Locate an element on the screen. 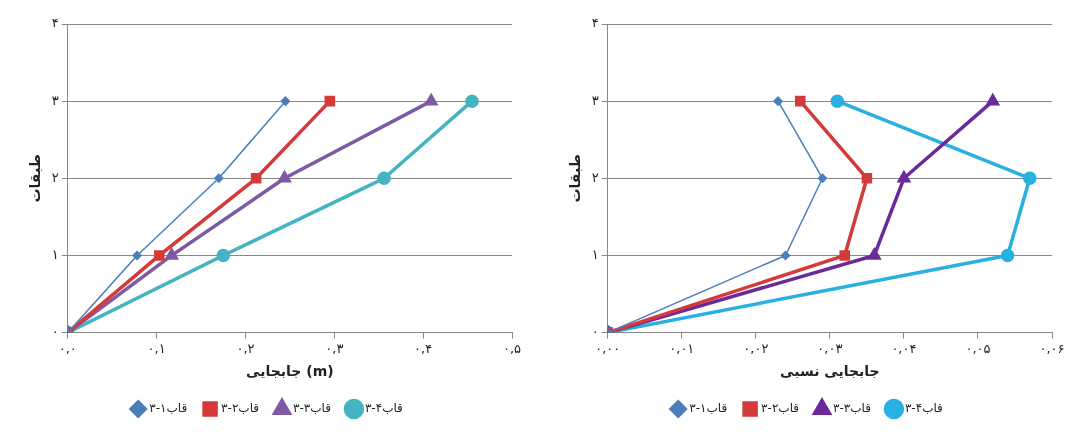  x-tick-label: ۰,۳ is located at coordinates (334, 348).